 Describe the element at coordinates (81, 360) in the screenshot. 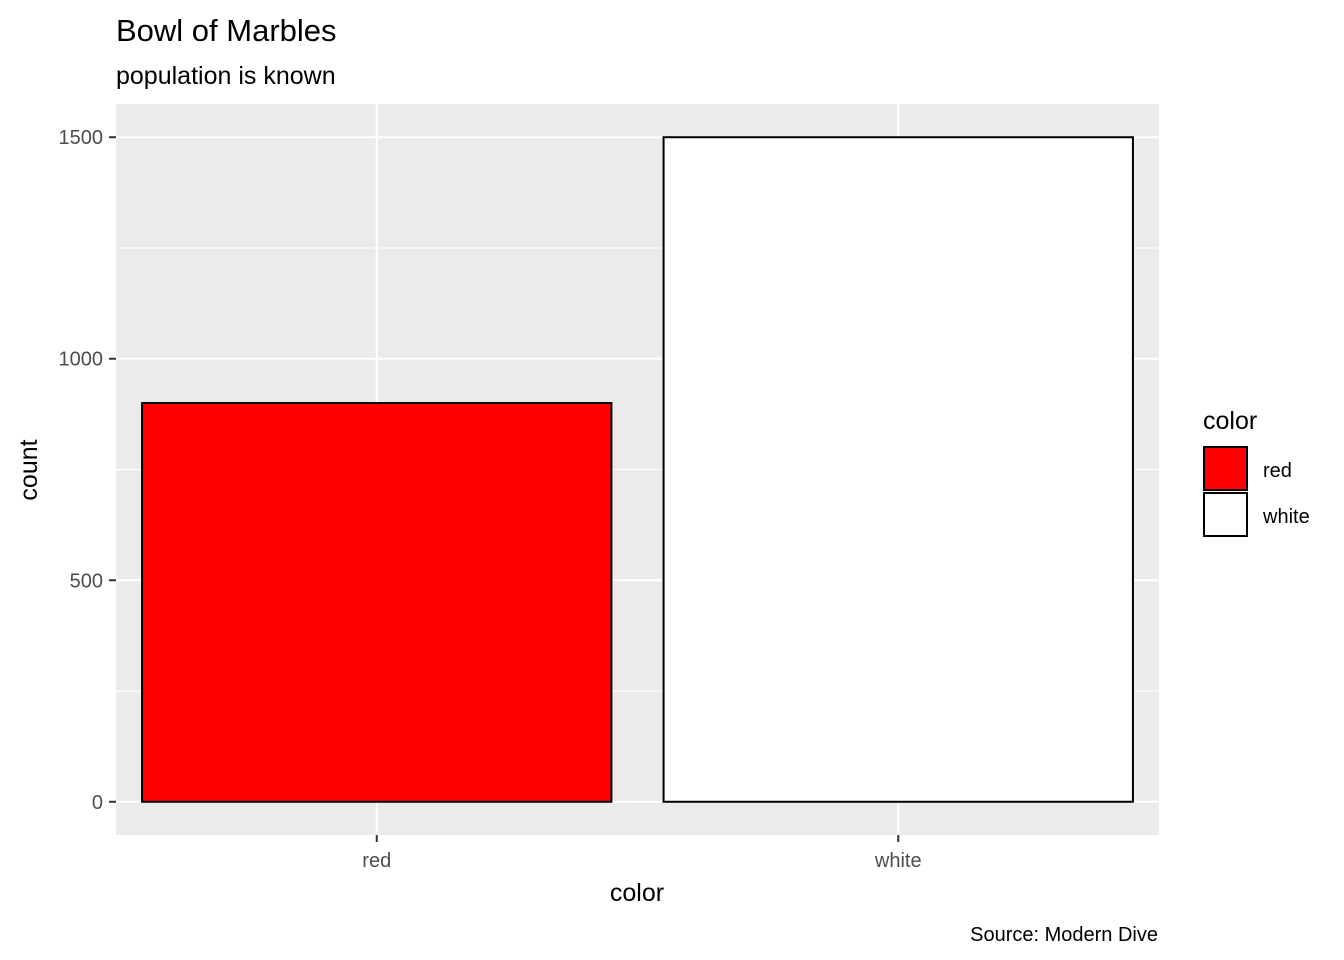

I see `y-tick-label: 1000` at that location.